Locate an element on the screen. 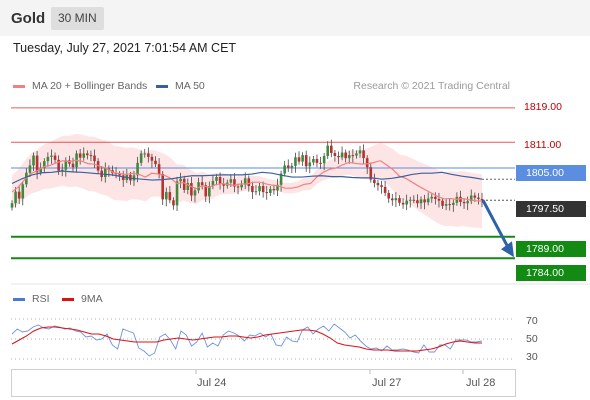 The image size is (590, 400). rsi-ma-line is located at coordinates (246, 339).